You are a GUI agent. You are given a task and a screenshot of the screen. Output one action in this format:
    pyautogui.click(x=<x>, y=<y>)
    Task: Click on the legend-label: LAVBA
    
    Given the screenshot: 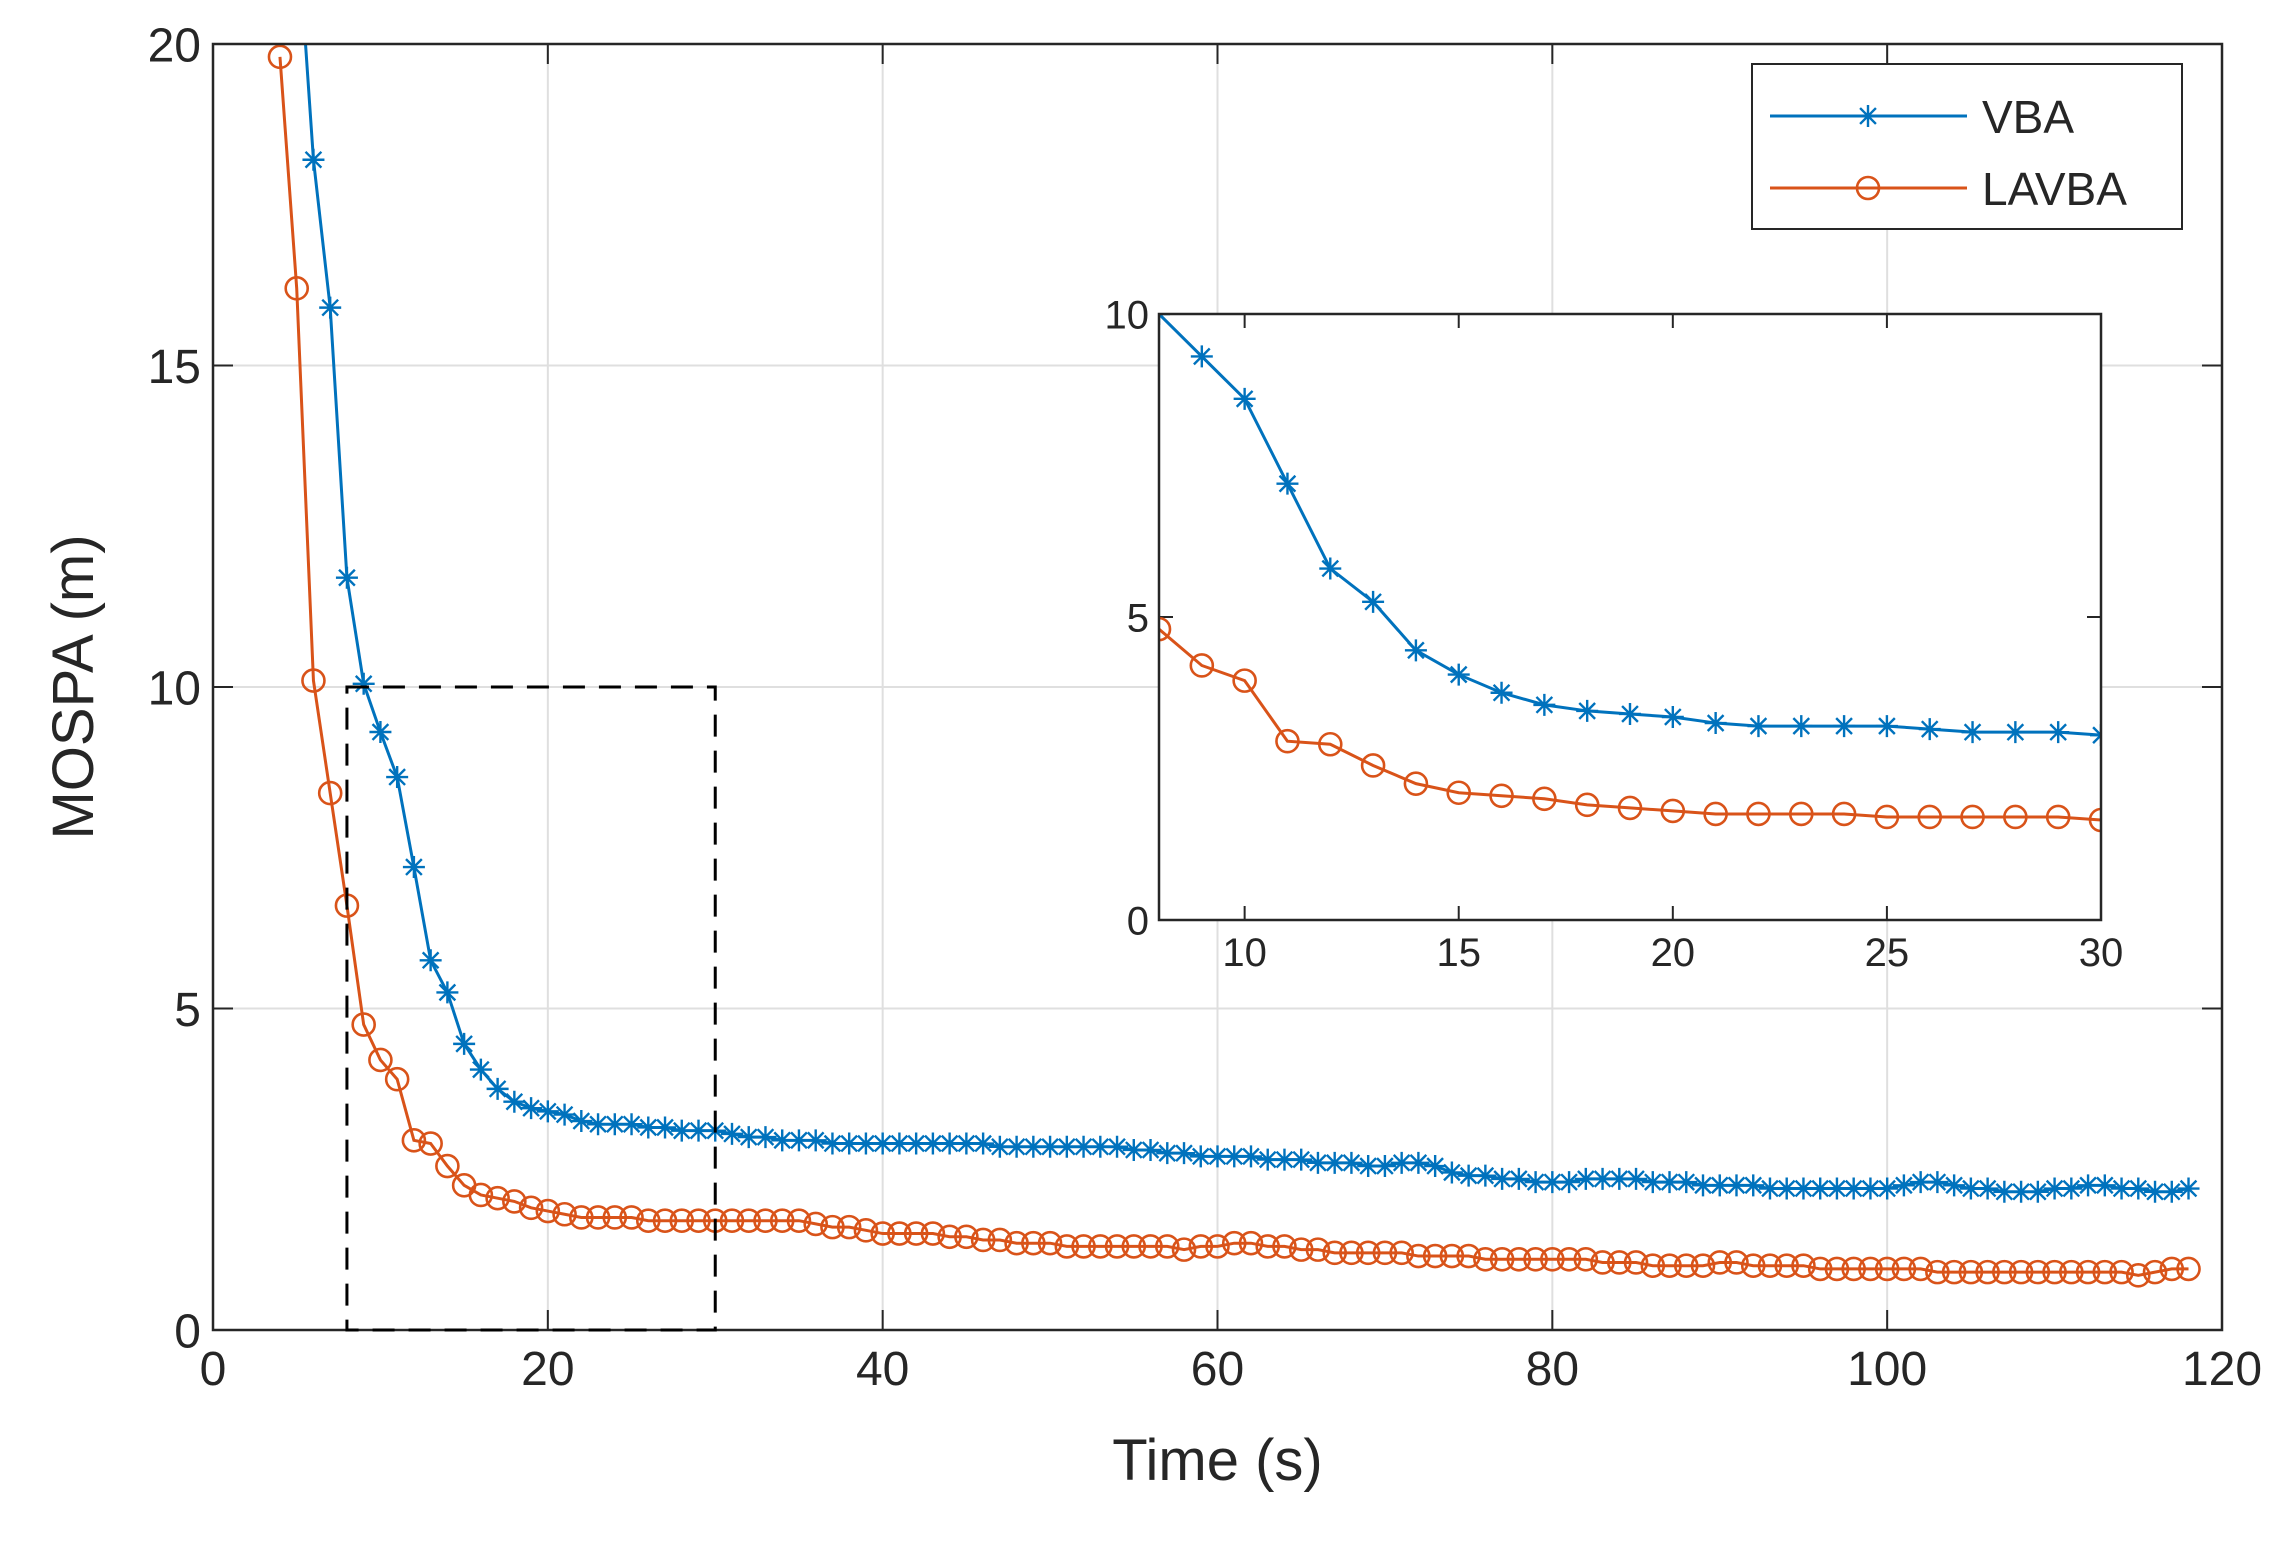 What is the action you would take?
    pyautogui.click(x=2054, y=189)
    